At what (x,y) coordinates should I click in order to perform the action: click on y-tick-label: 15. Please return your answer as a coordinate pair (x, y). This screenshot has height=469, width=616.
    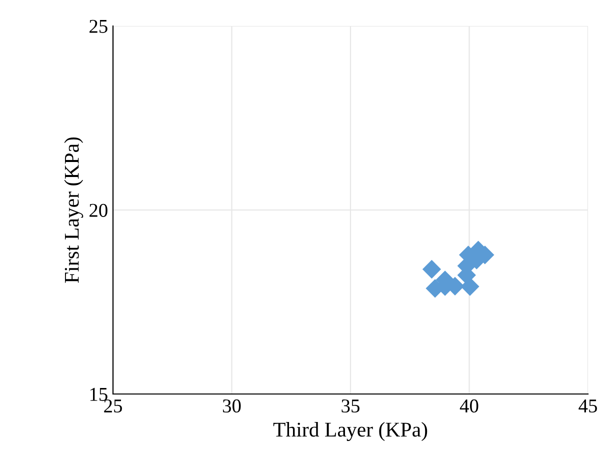
    Looking at the image, I should click on (99, 394).